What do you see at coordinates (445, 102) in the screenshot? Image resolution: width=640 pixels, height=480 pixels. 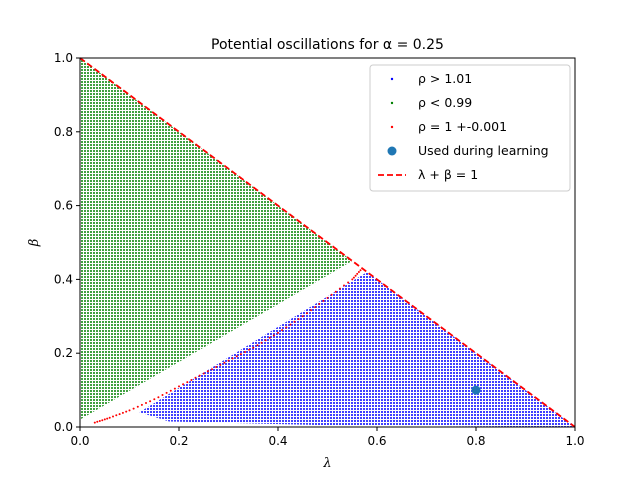 I see `legend-label: ρ < 0.99` at bounding box center [445, 102].